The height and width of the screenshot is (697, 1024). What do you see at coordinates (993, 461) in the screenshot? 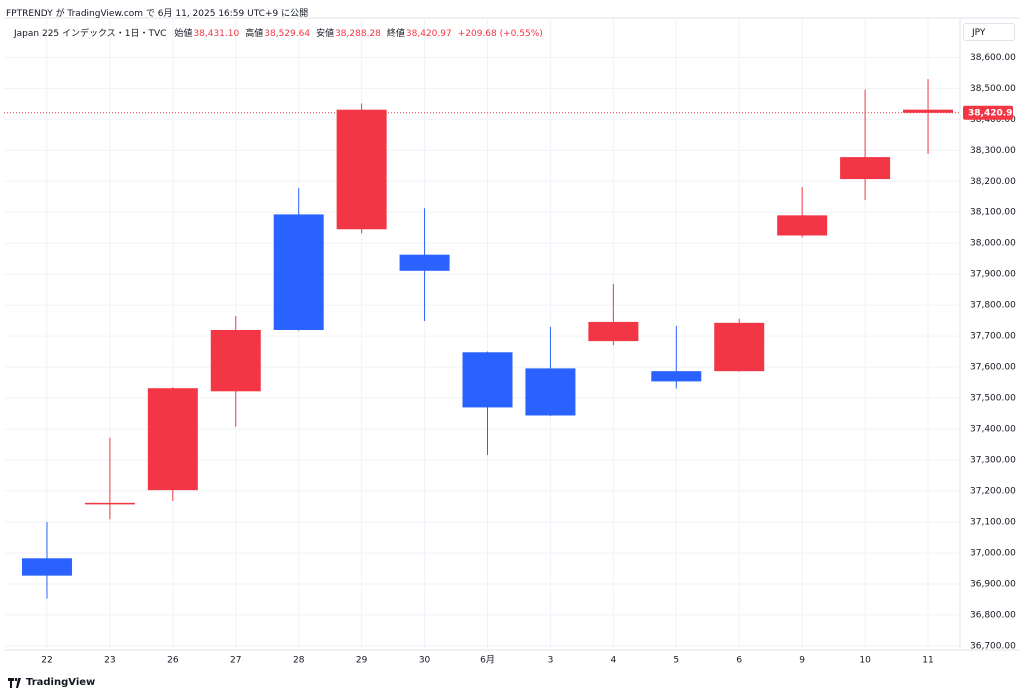
I see `y-tick-label: 37,300.00` at bounding box center [993, 461].